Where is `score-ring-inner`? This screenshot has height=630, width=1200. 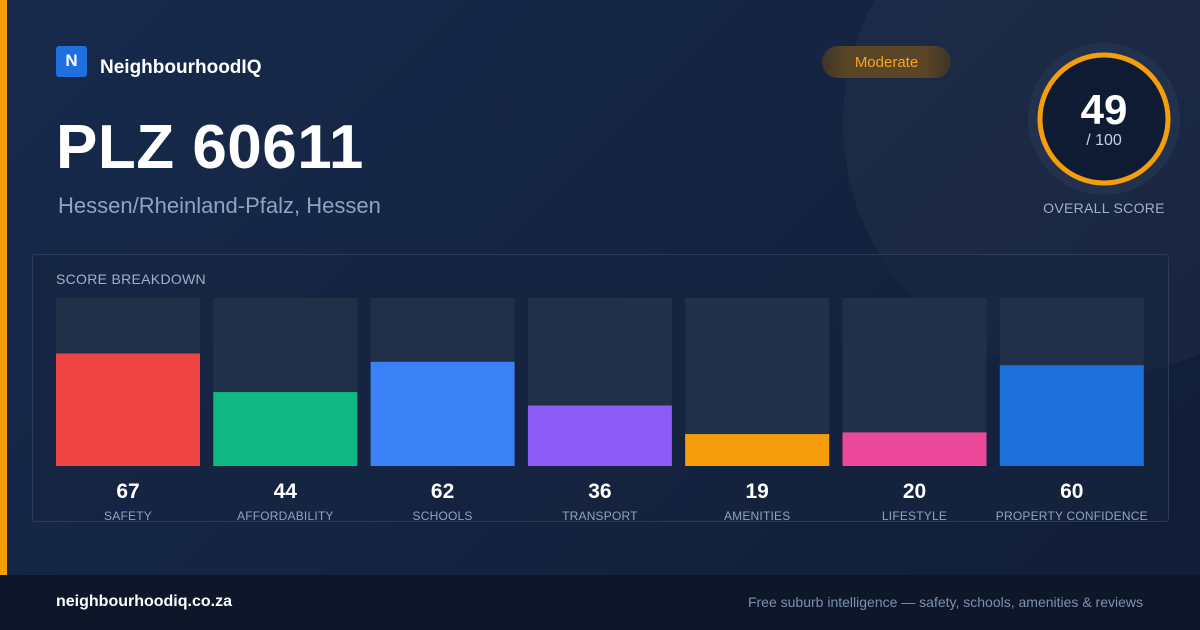
score-ring-inner is located at coordinates (1104, 119).